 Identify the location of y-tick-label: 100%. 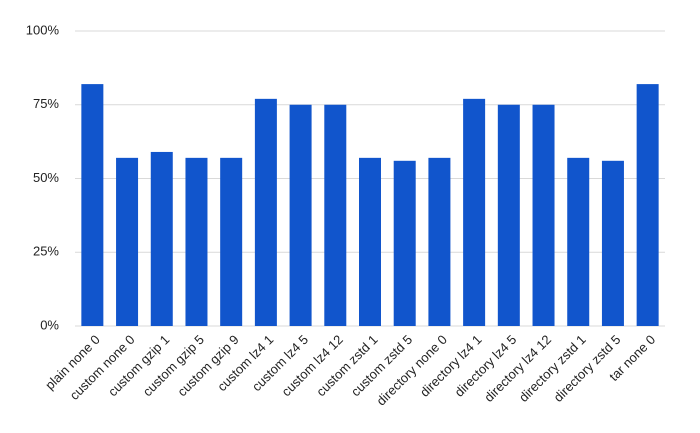
(43, 29).